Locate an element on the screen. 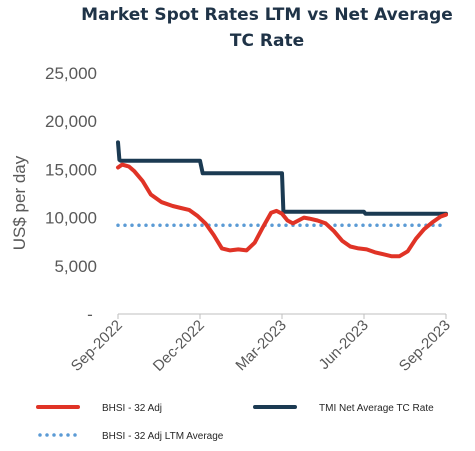 This screenshot has height=451, width=475. y-tick-label: 15,000 is located at coordinates (71, 169).